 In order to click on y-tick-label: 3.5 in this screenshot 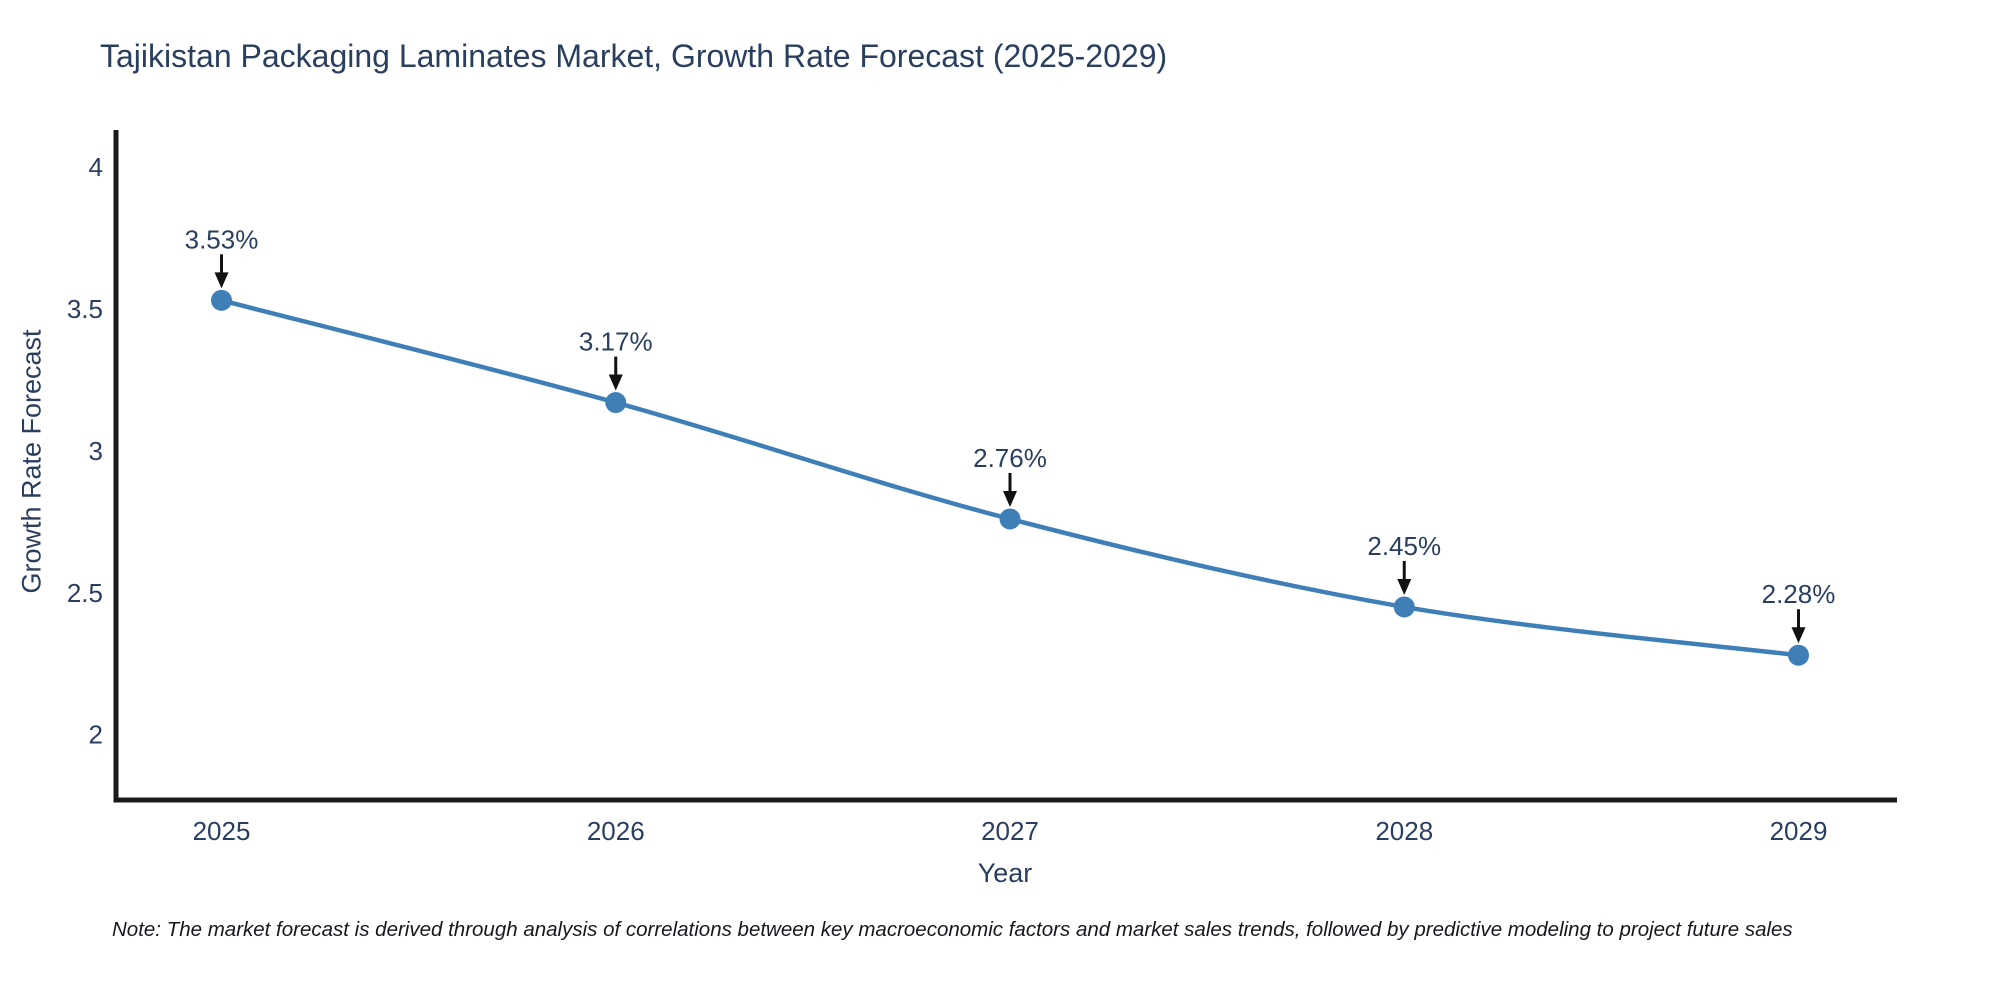, I will do `click(85, 309)`.